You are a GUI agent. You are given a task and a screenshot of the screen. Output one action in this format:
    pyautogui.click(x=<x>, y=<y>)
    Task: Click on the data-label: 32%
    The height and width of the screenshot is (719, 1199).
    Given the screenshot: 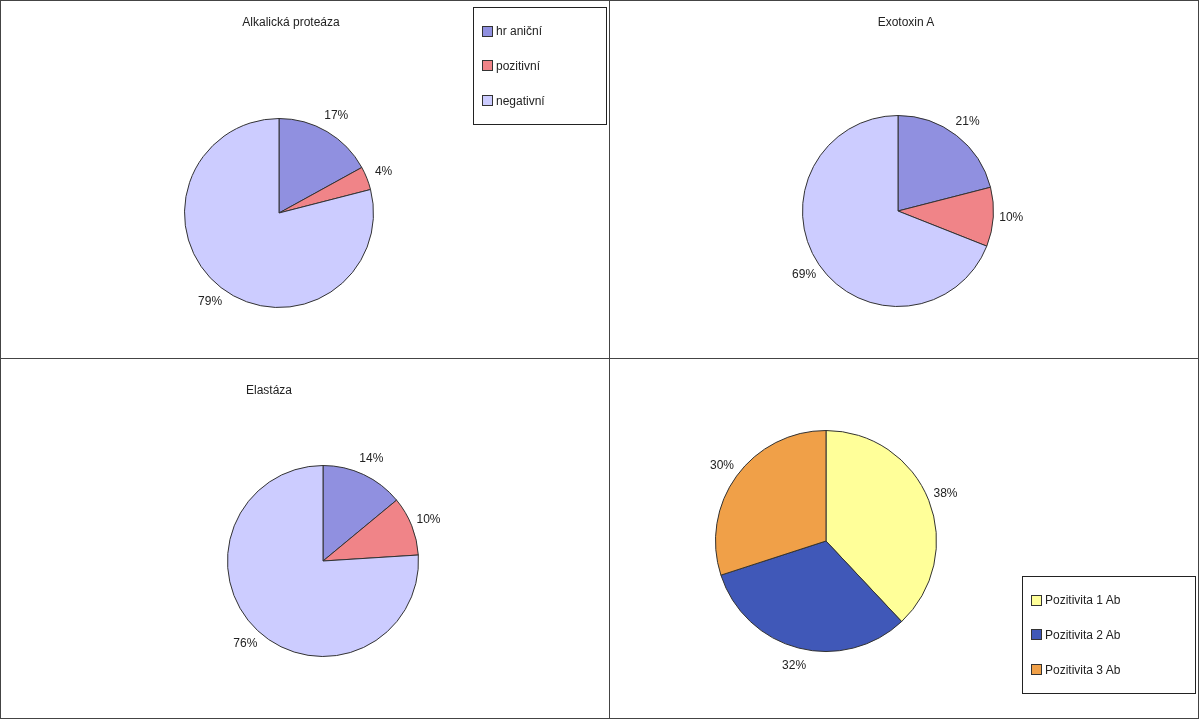 What is the action you would take?
    pyautogui.click(x=794, y=664)
    